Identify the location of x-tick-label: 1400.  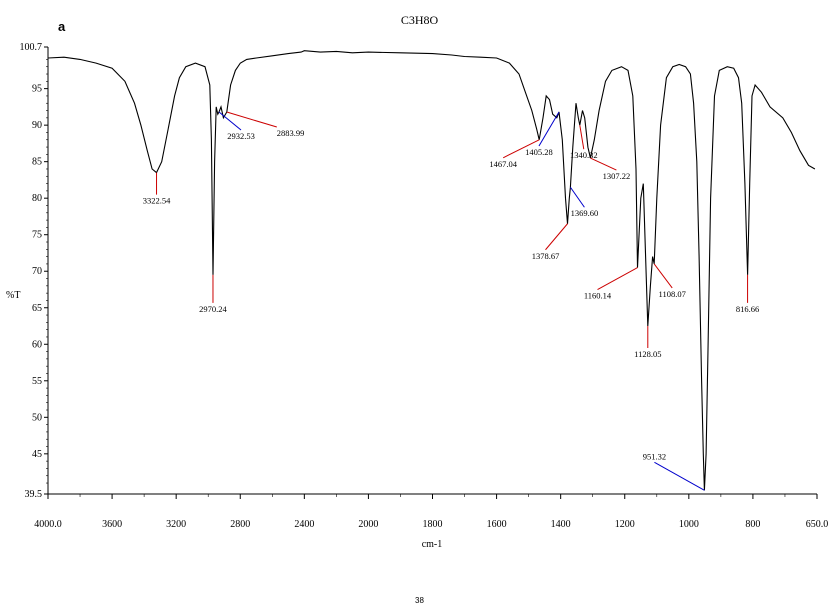
(561, 524).